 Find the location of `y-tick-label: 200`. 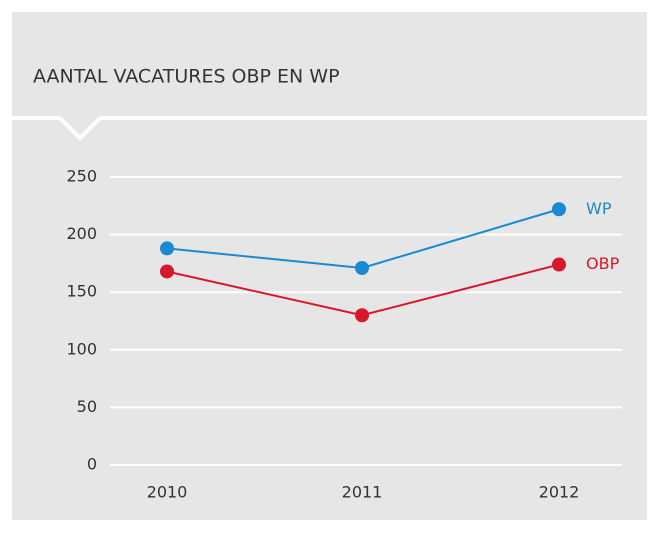

y-tick-label: 200 is located at coordinates (81, 233).